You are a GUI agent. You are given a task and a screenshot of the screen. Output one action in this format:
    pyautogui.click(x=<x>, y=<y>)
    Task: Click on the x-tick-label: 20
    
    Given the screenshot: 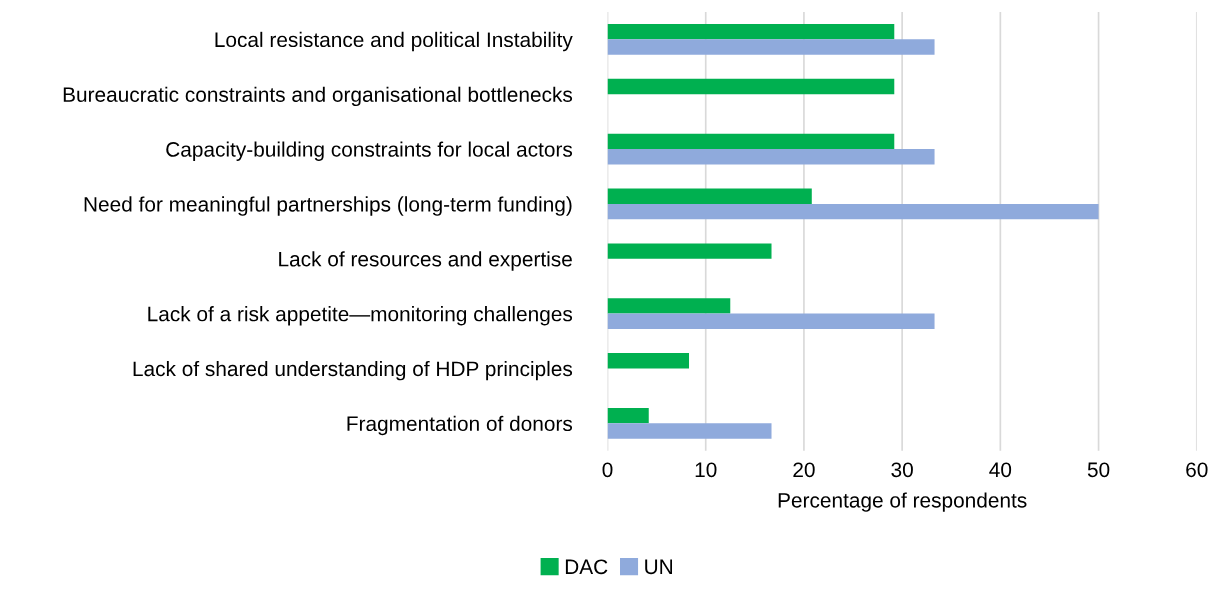 What is the action you would take?
    pyautogui.click(x=804, y=470)
    